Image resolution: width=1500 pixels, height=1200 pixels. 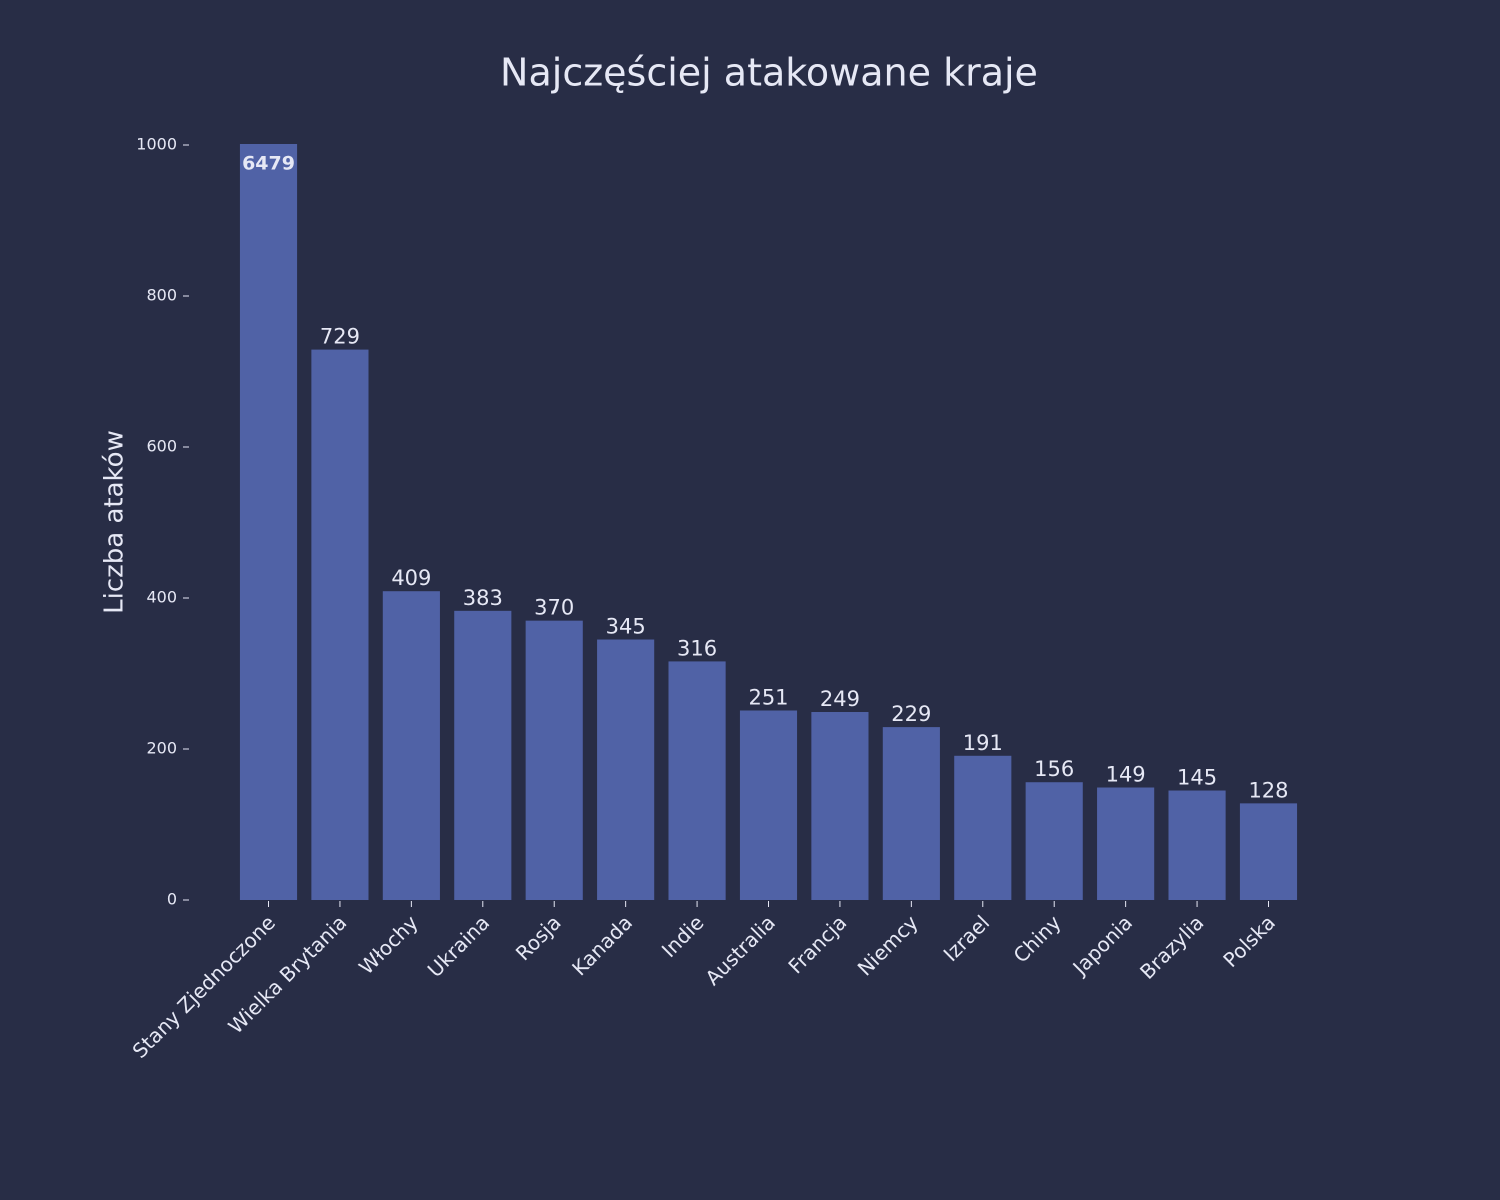 I want to click on data-label: 345, so click(x=626, y=627).